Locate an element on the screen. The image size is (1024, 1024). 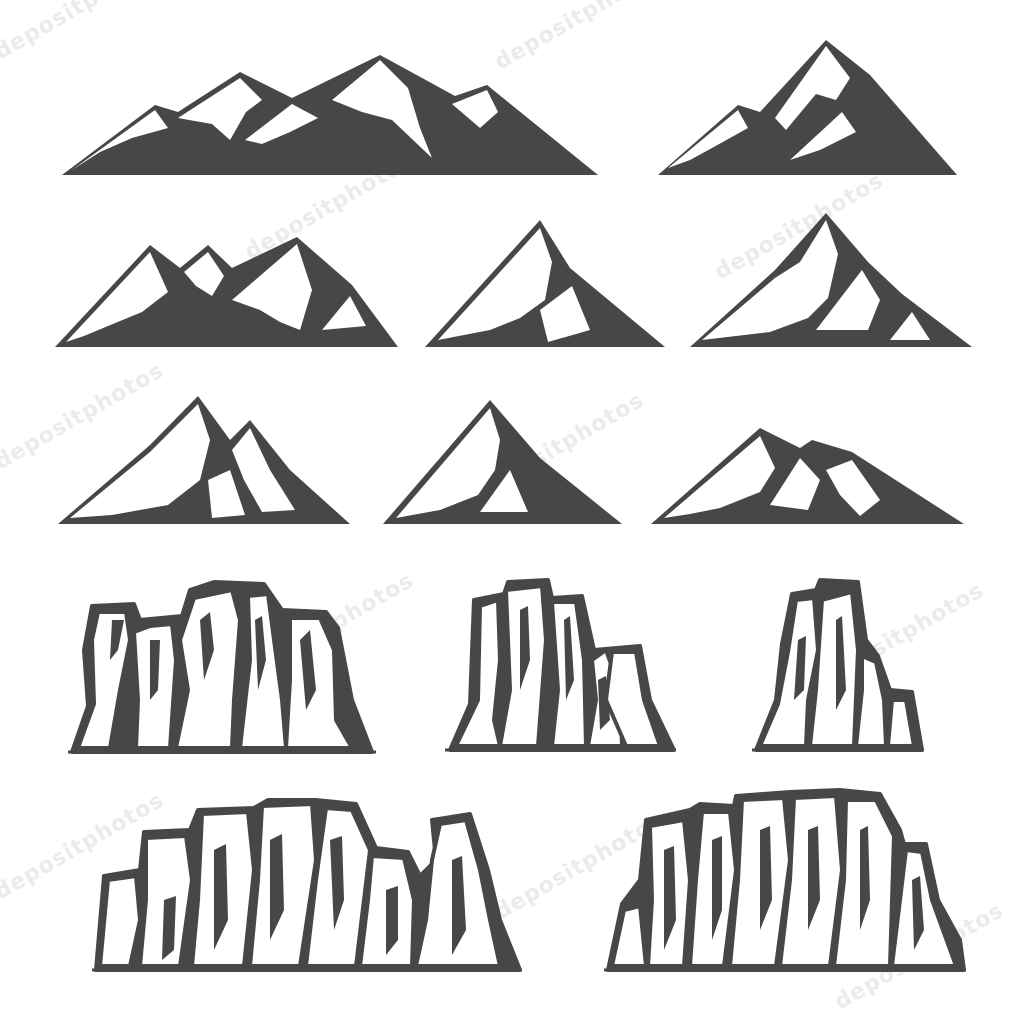
mountain-triple-peak is located at coordinates (226, 292).